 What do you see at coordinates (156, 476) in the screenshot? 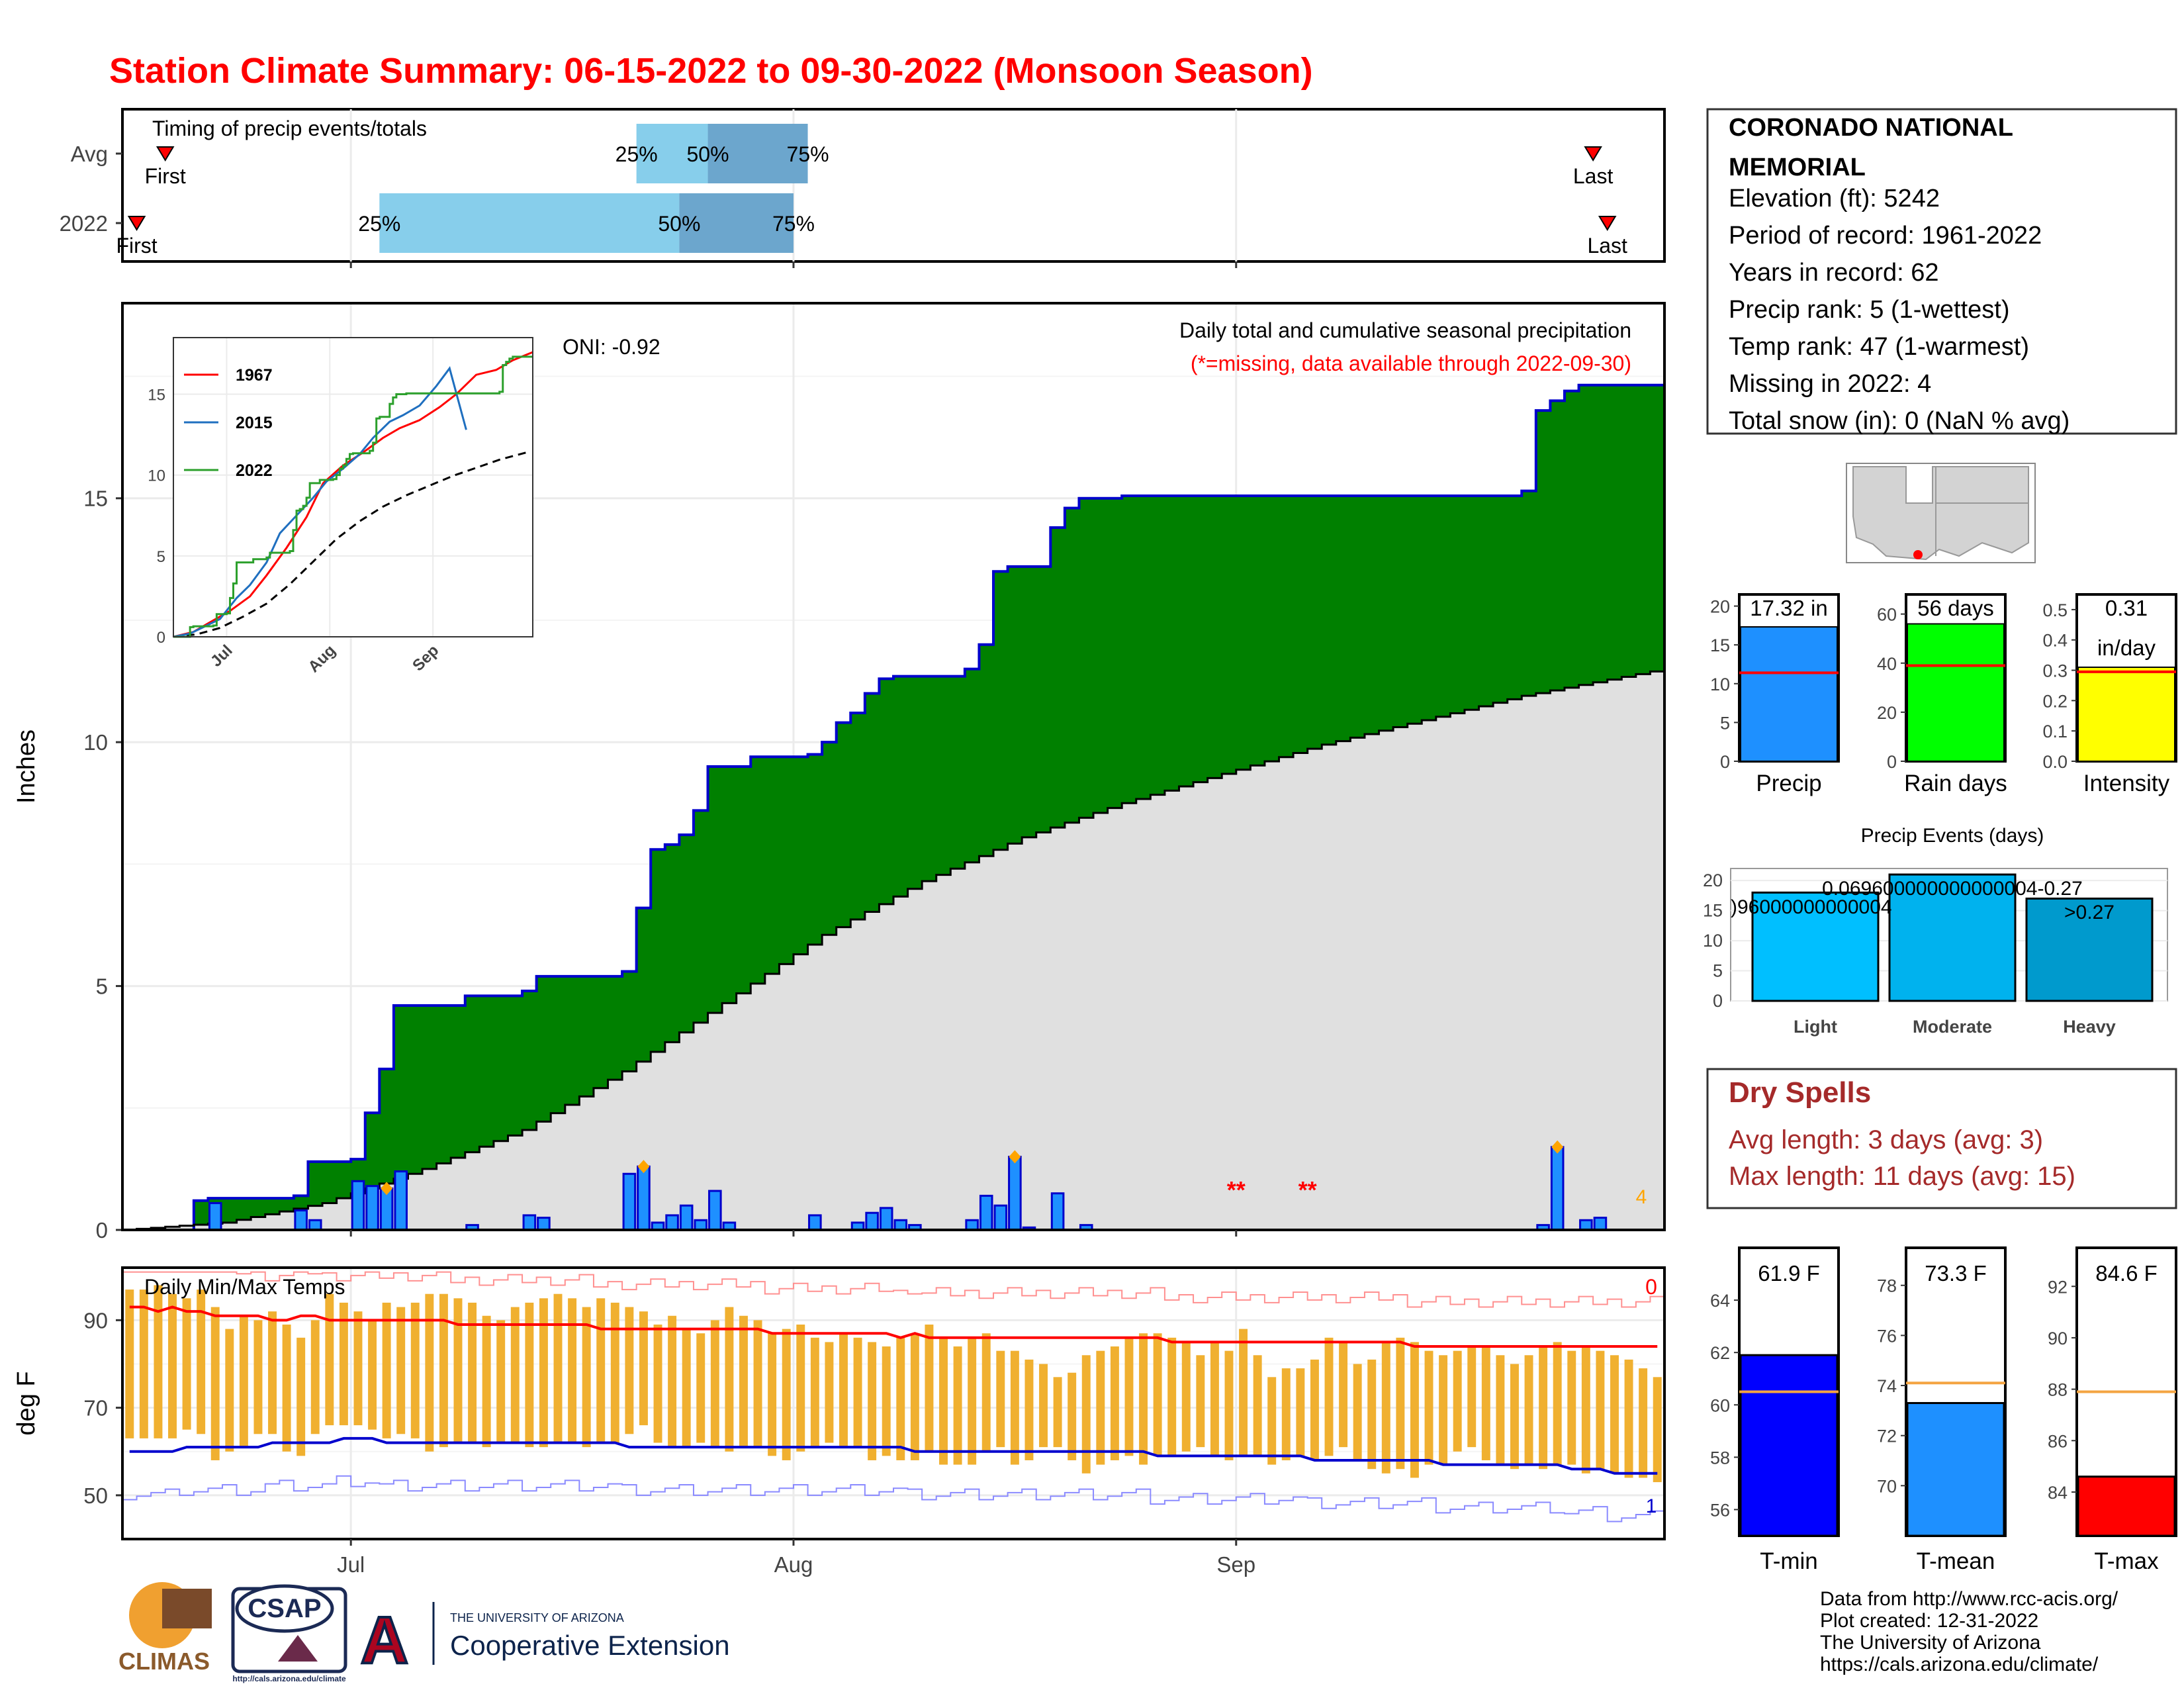
I see `inset-y-tick-label: 10` at bounding box center [156, 476].